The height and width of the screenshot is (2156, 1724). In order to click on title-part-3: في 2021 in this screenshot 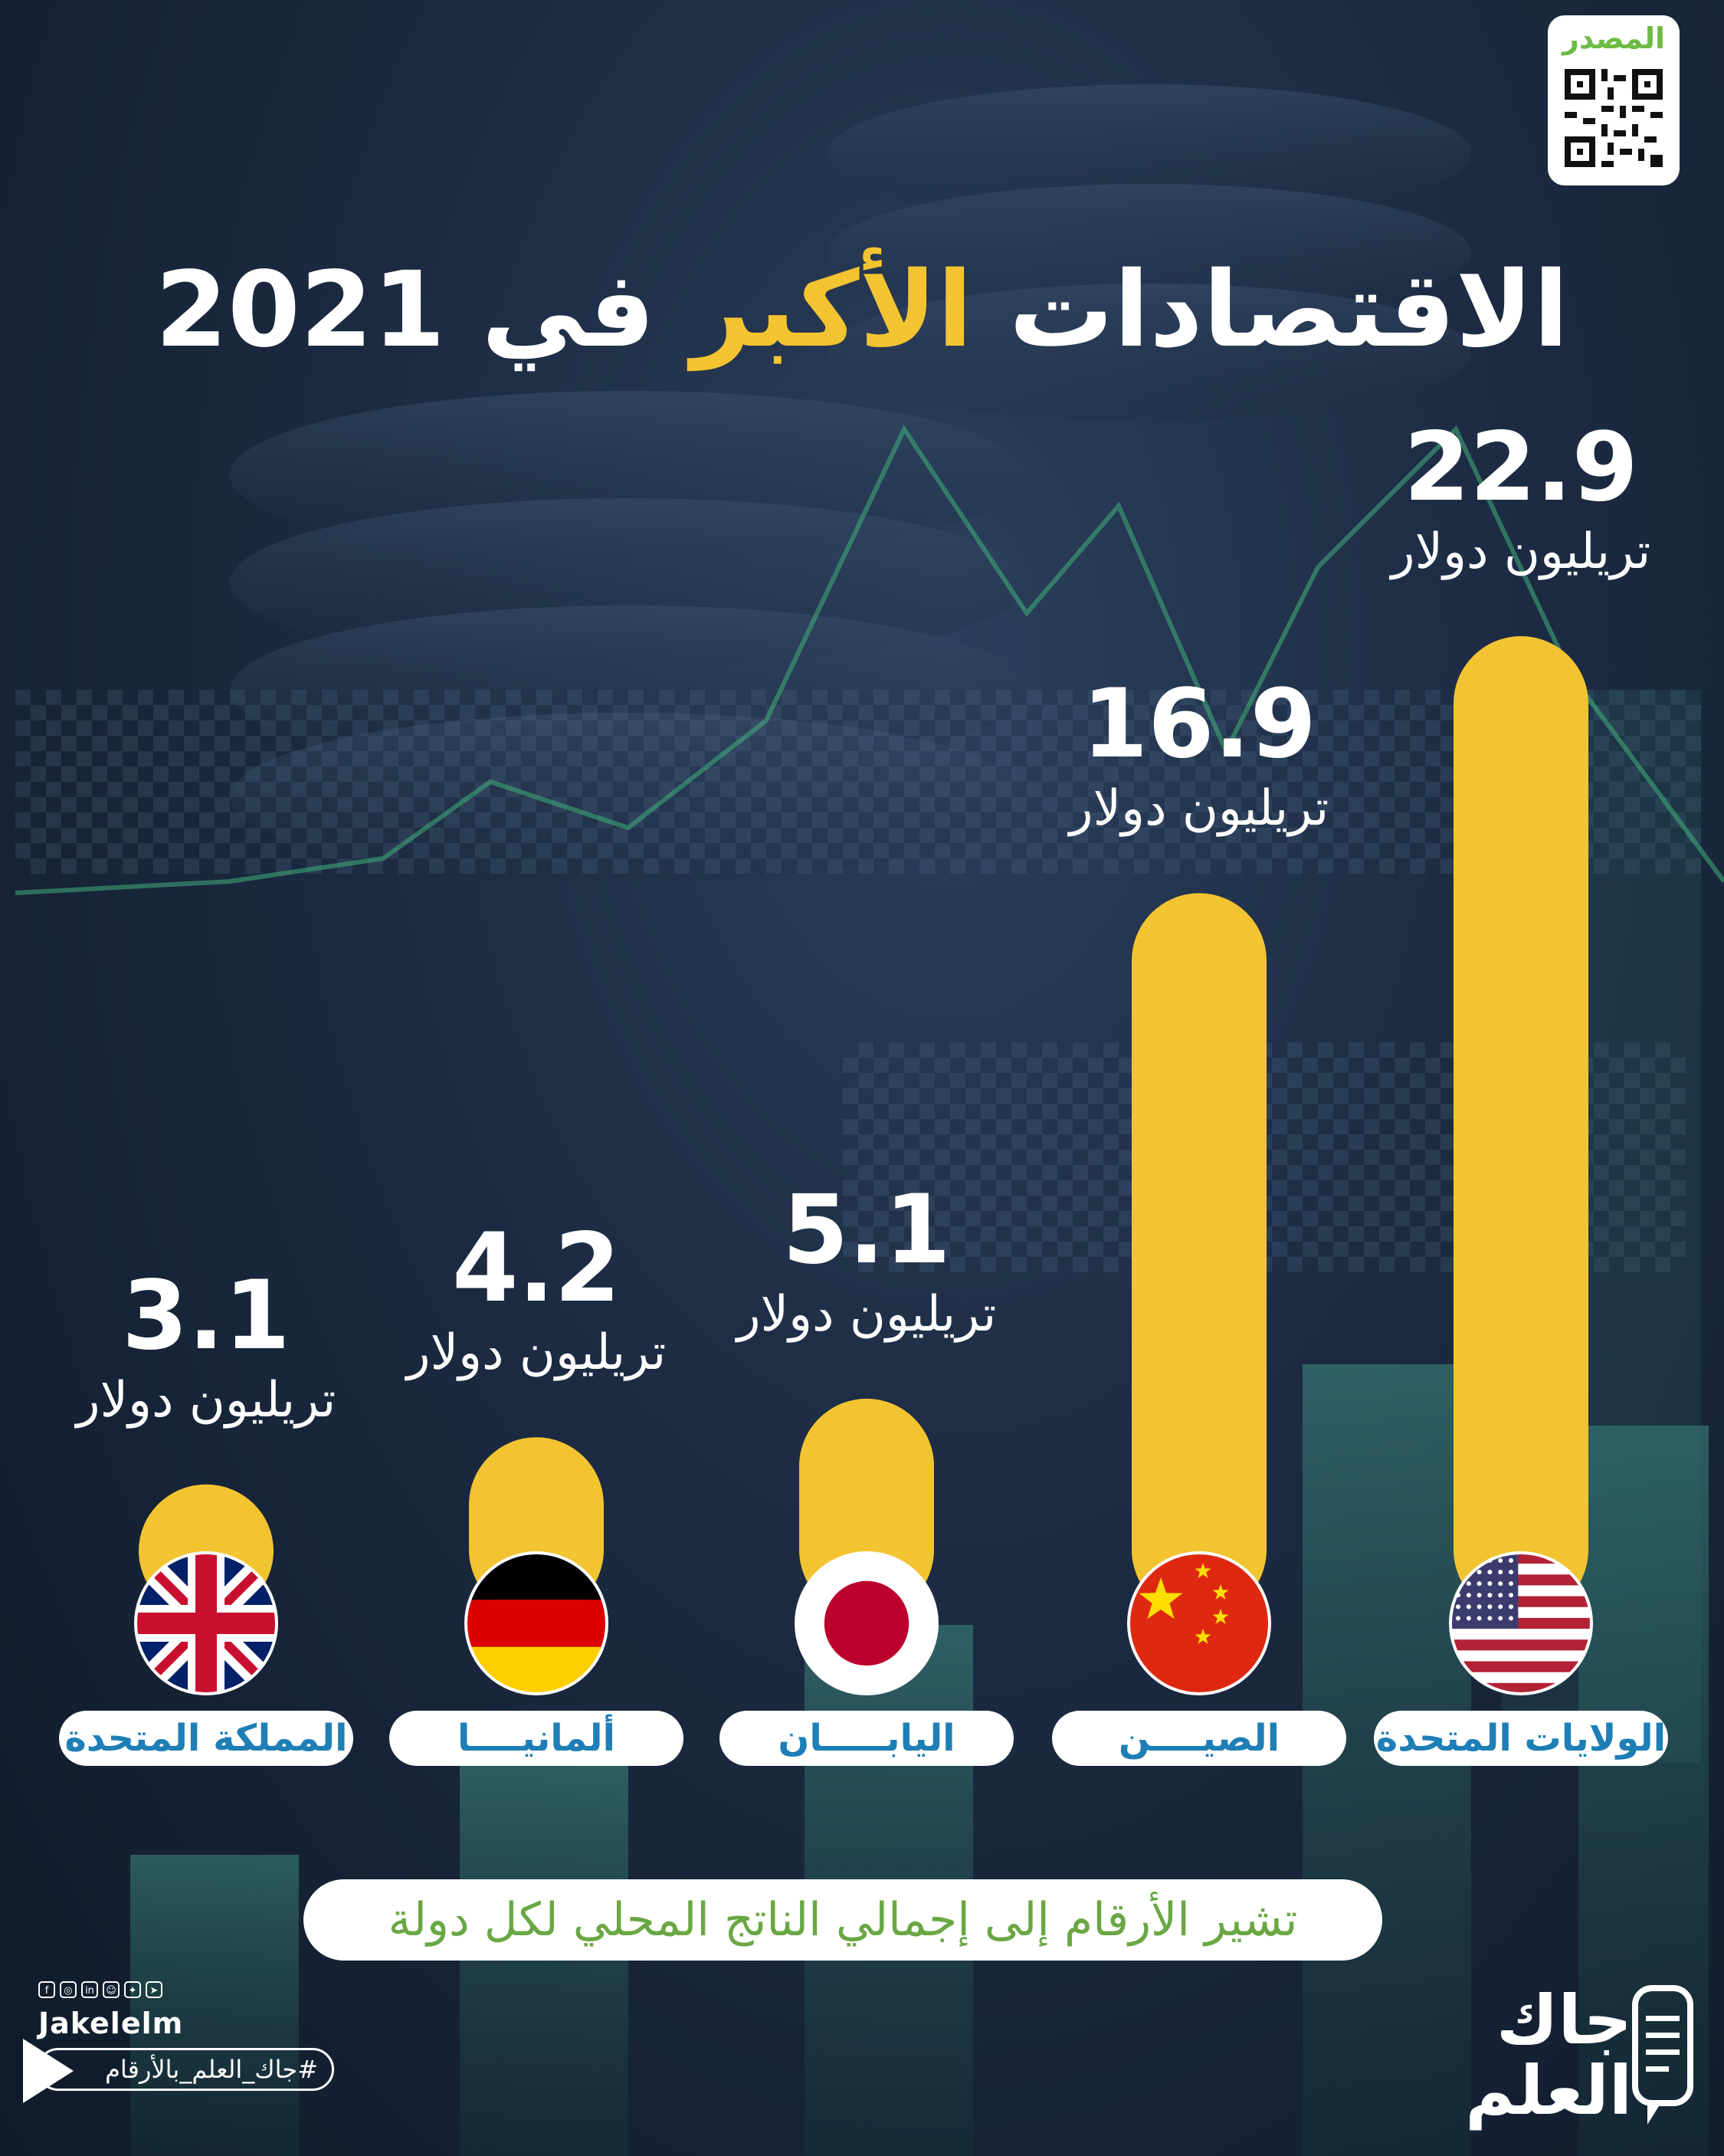, I will do `click(405, 310)`.